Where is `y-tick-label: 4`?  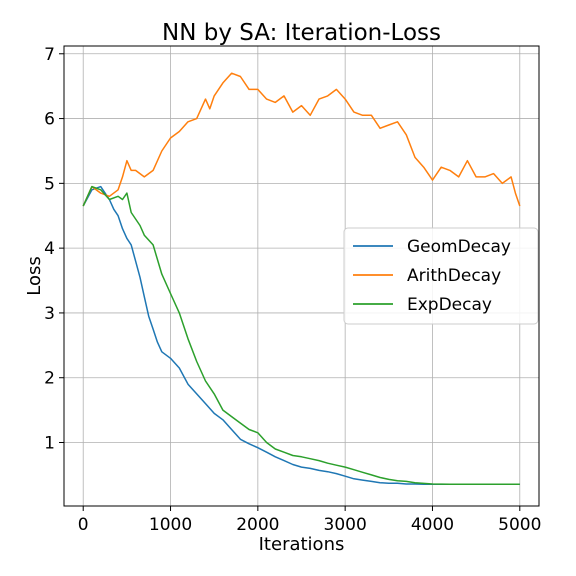 y-tick-label: 4 is located at coordinates (49, 249).